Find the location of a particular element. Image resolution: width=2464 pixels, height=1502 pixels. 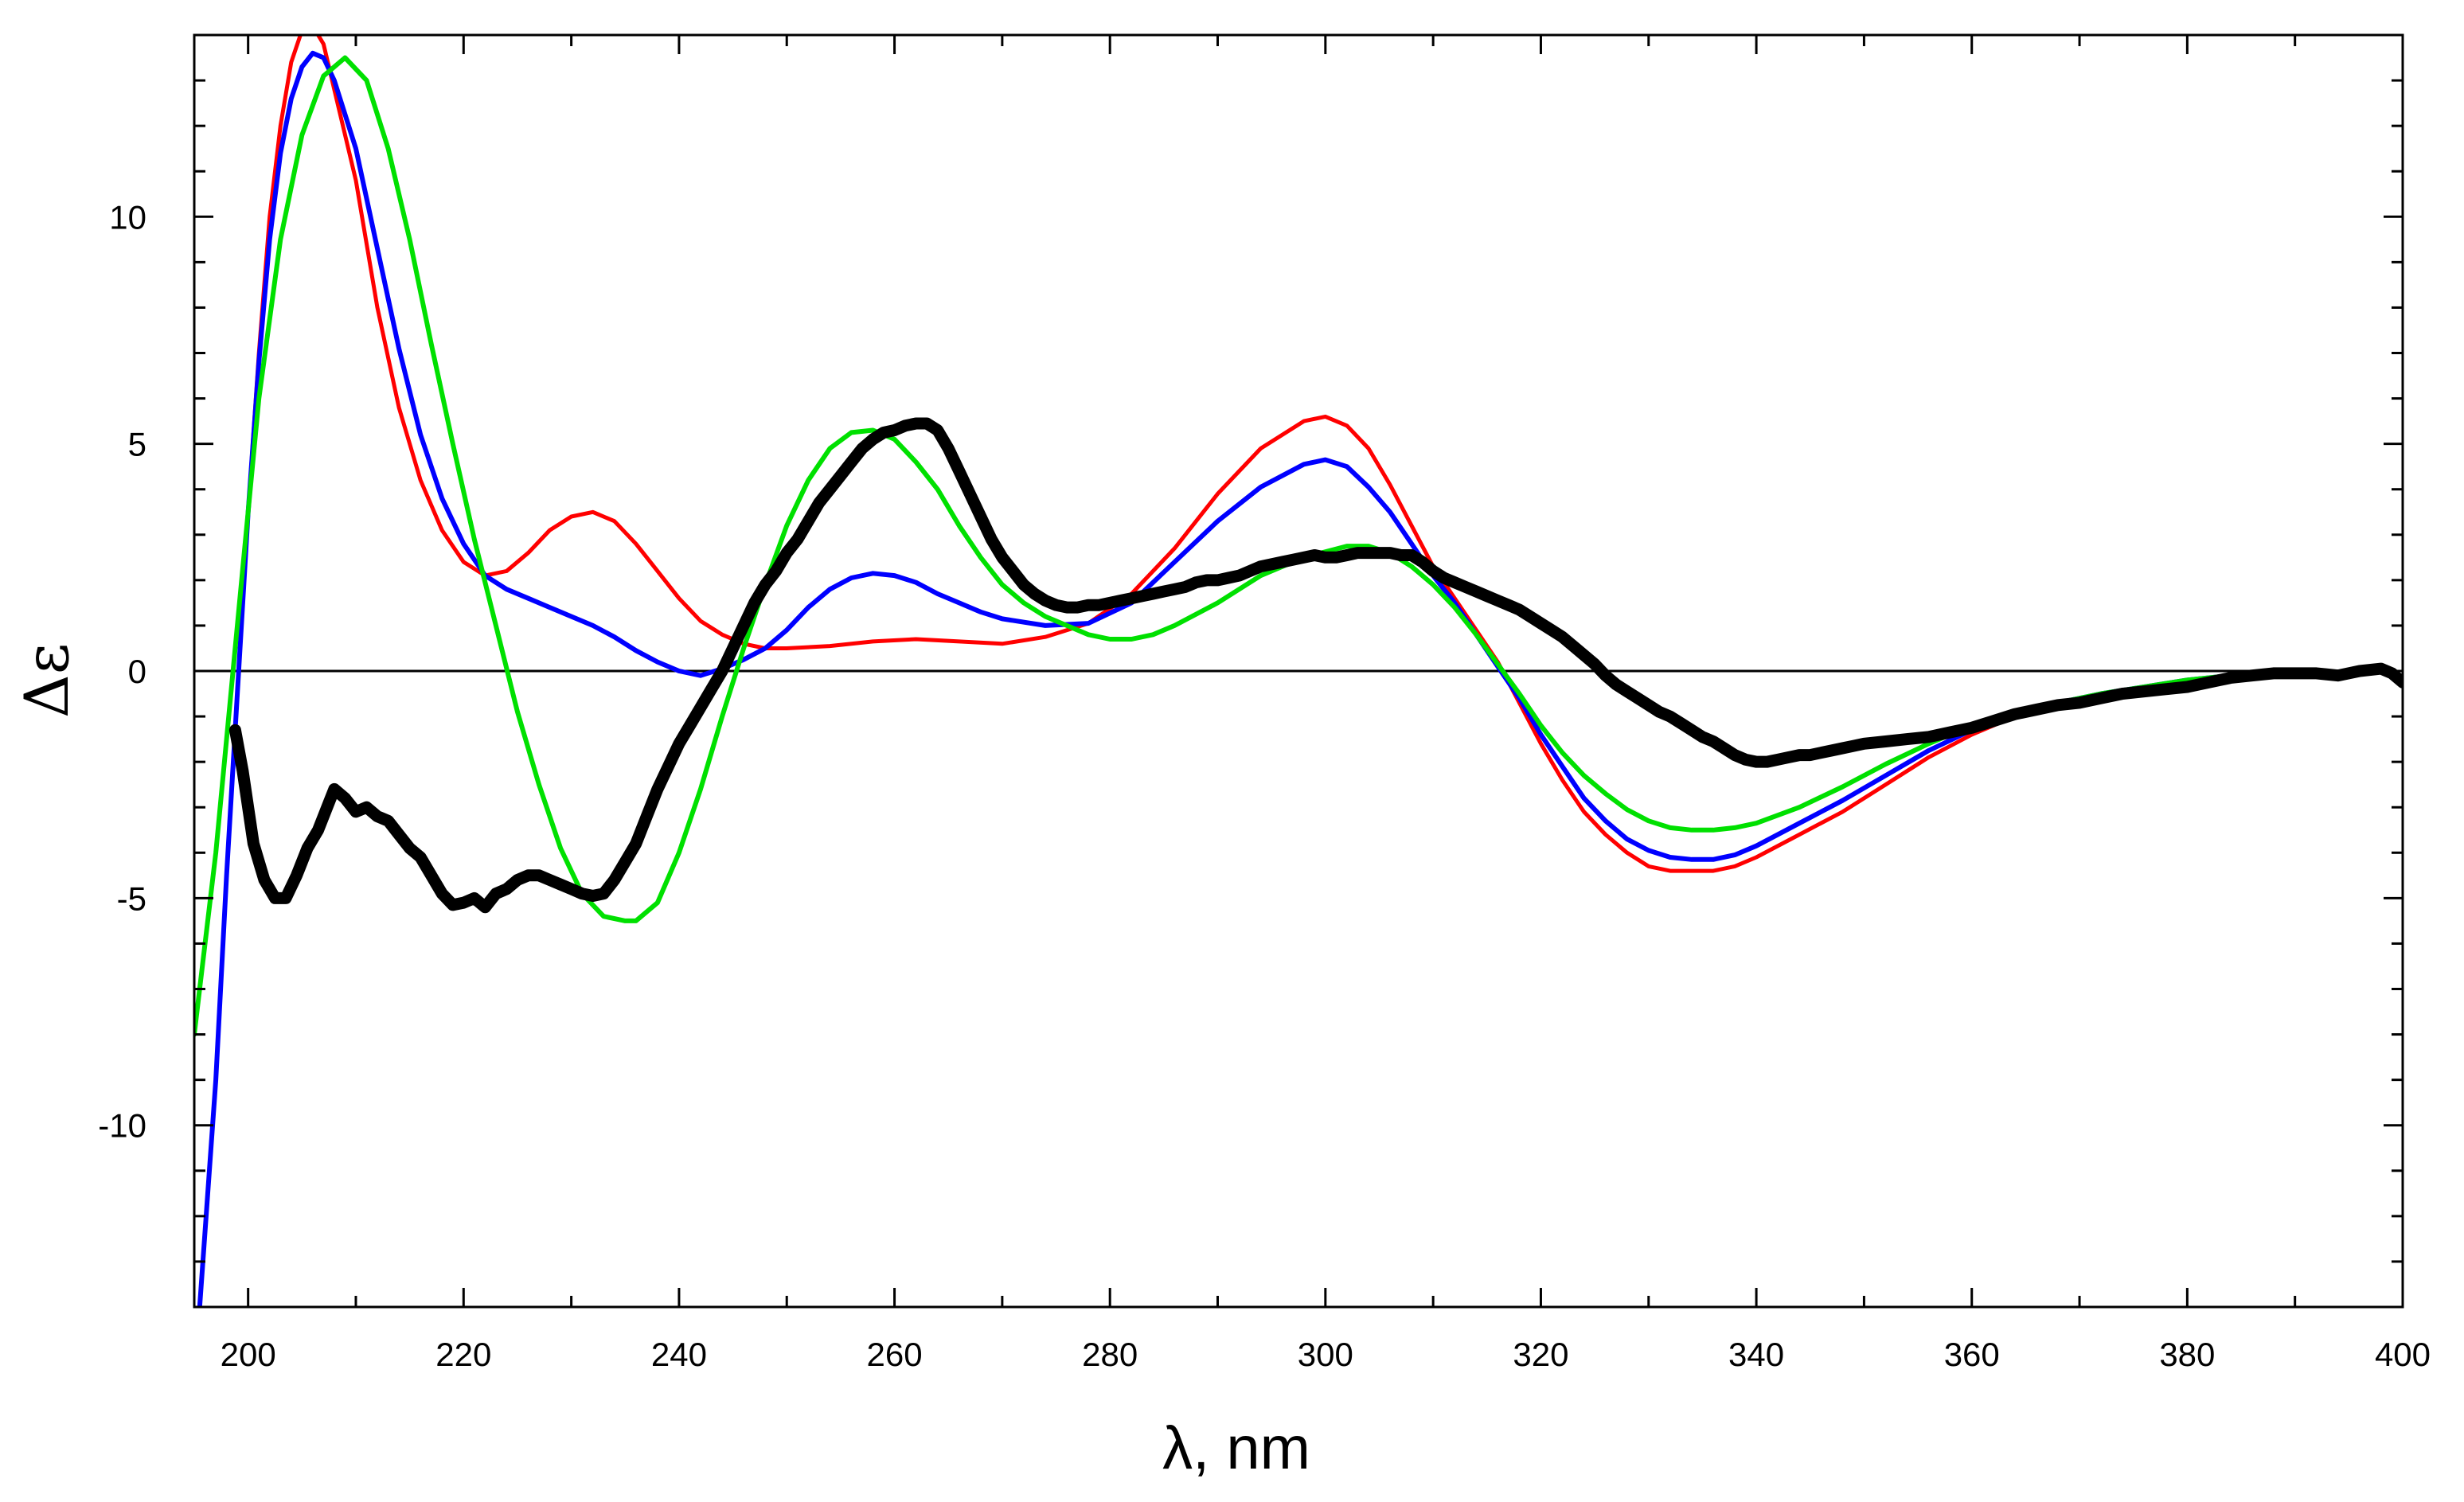

x-tick-label: 280 is located at coordinates (1110, 1354).